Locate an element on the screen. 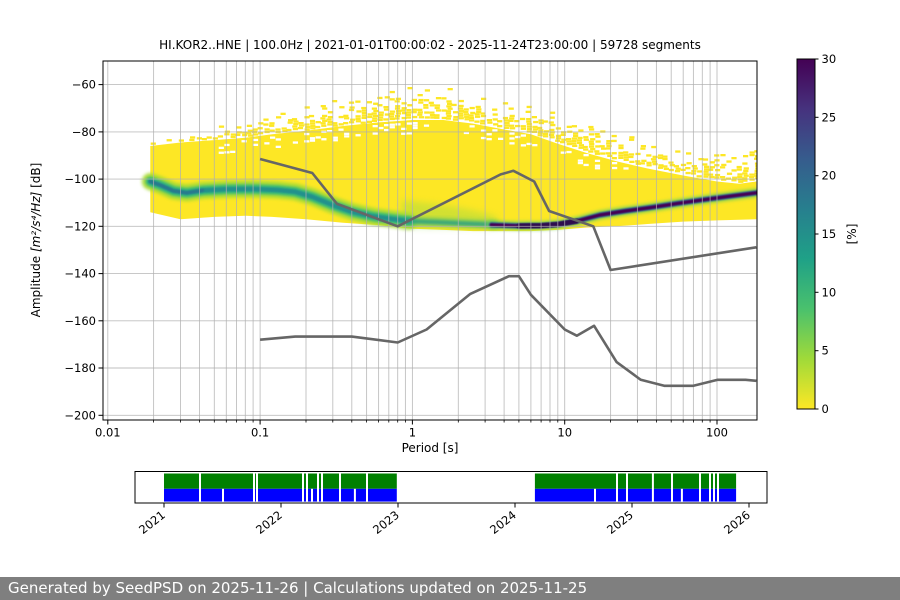 The width and height of the screenshot is (900, 600). y-tick-label: −100 is located at coordinates (80, 179).